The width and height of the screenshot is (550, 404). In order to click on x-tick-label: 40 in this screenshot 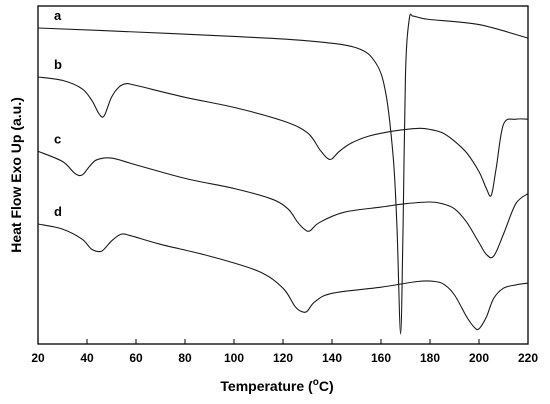, I will do `click(87, 358)`.